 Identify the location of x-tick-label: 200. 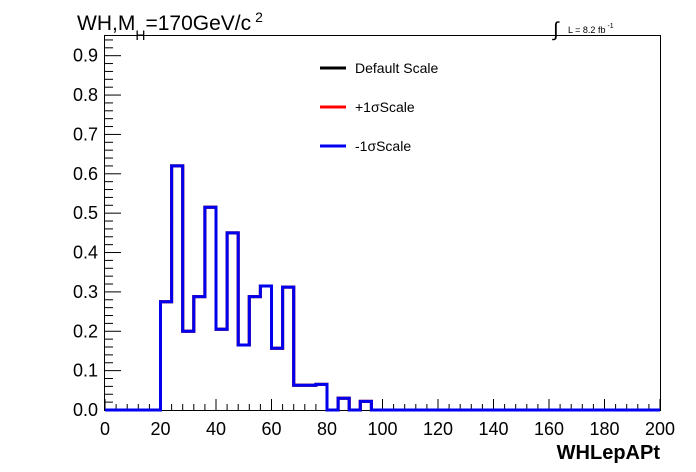
(660, 429).